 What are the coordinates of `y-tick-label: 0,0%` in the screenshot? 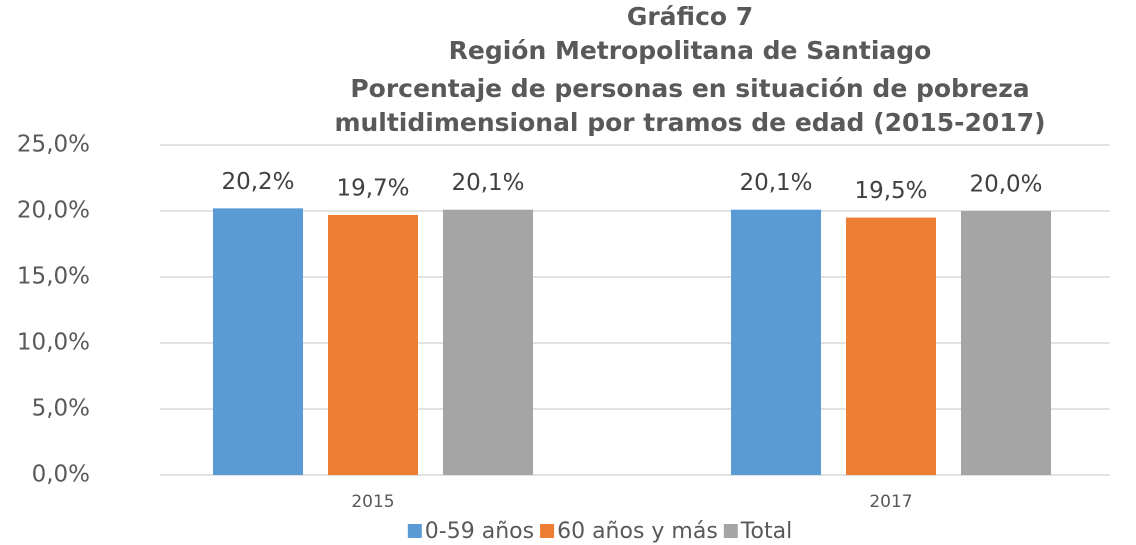 It's located at (61, 475).